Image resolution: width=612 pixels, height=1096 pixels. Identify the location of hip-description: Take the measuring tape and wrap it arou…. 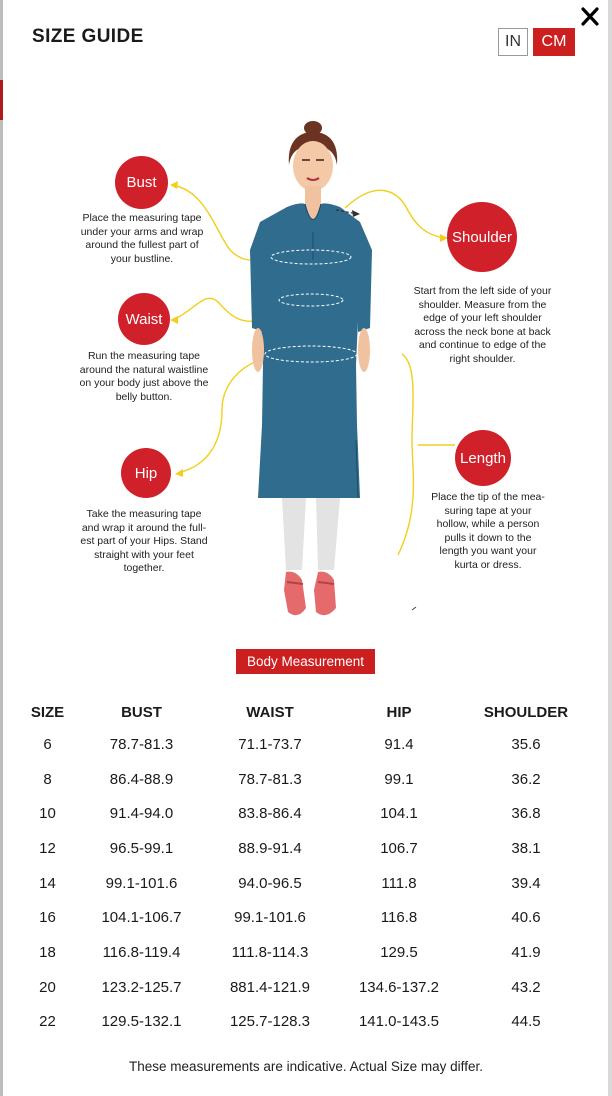
(144, 542).